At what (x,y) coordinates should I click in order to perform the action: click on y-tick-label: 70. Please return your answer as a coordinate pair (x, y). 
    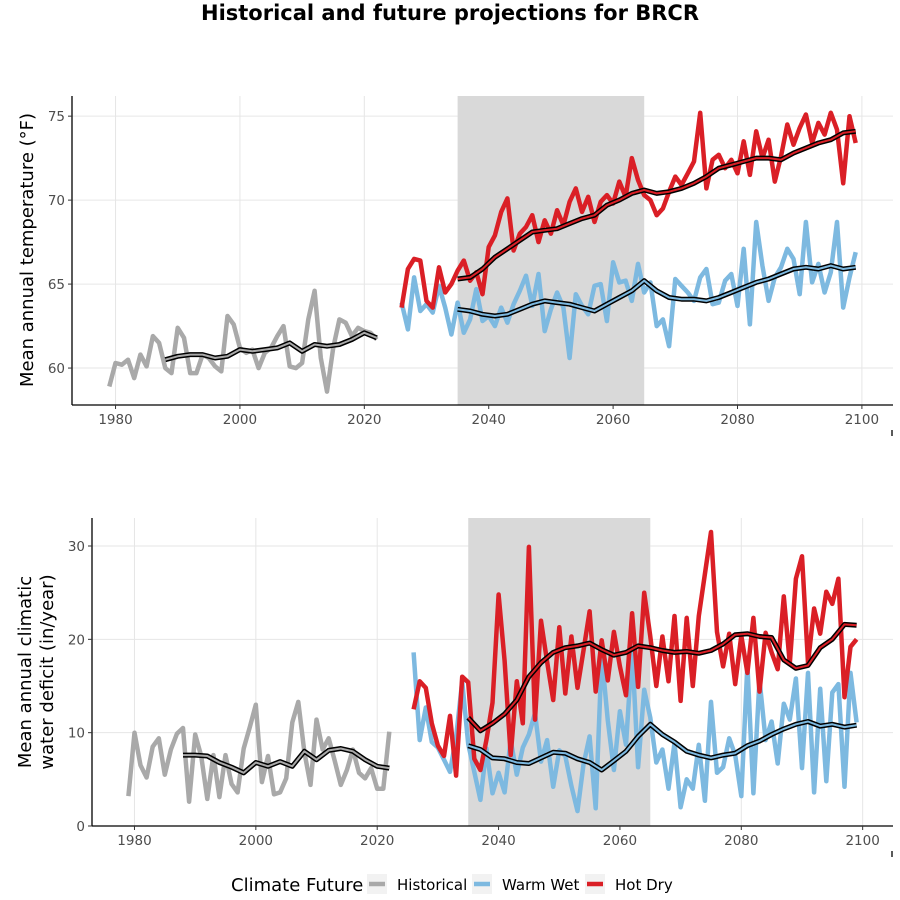
    Looking at the image, I should click on (56, 201).